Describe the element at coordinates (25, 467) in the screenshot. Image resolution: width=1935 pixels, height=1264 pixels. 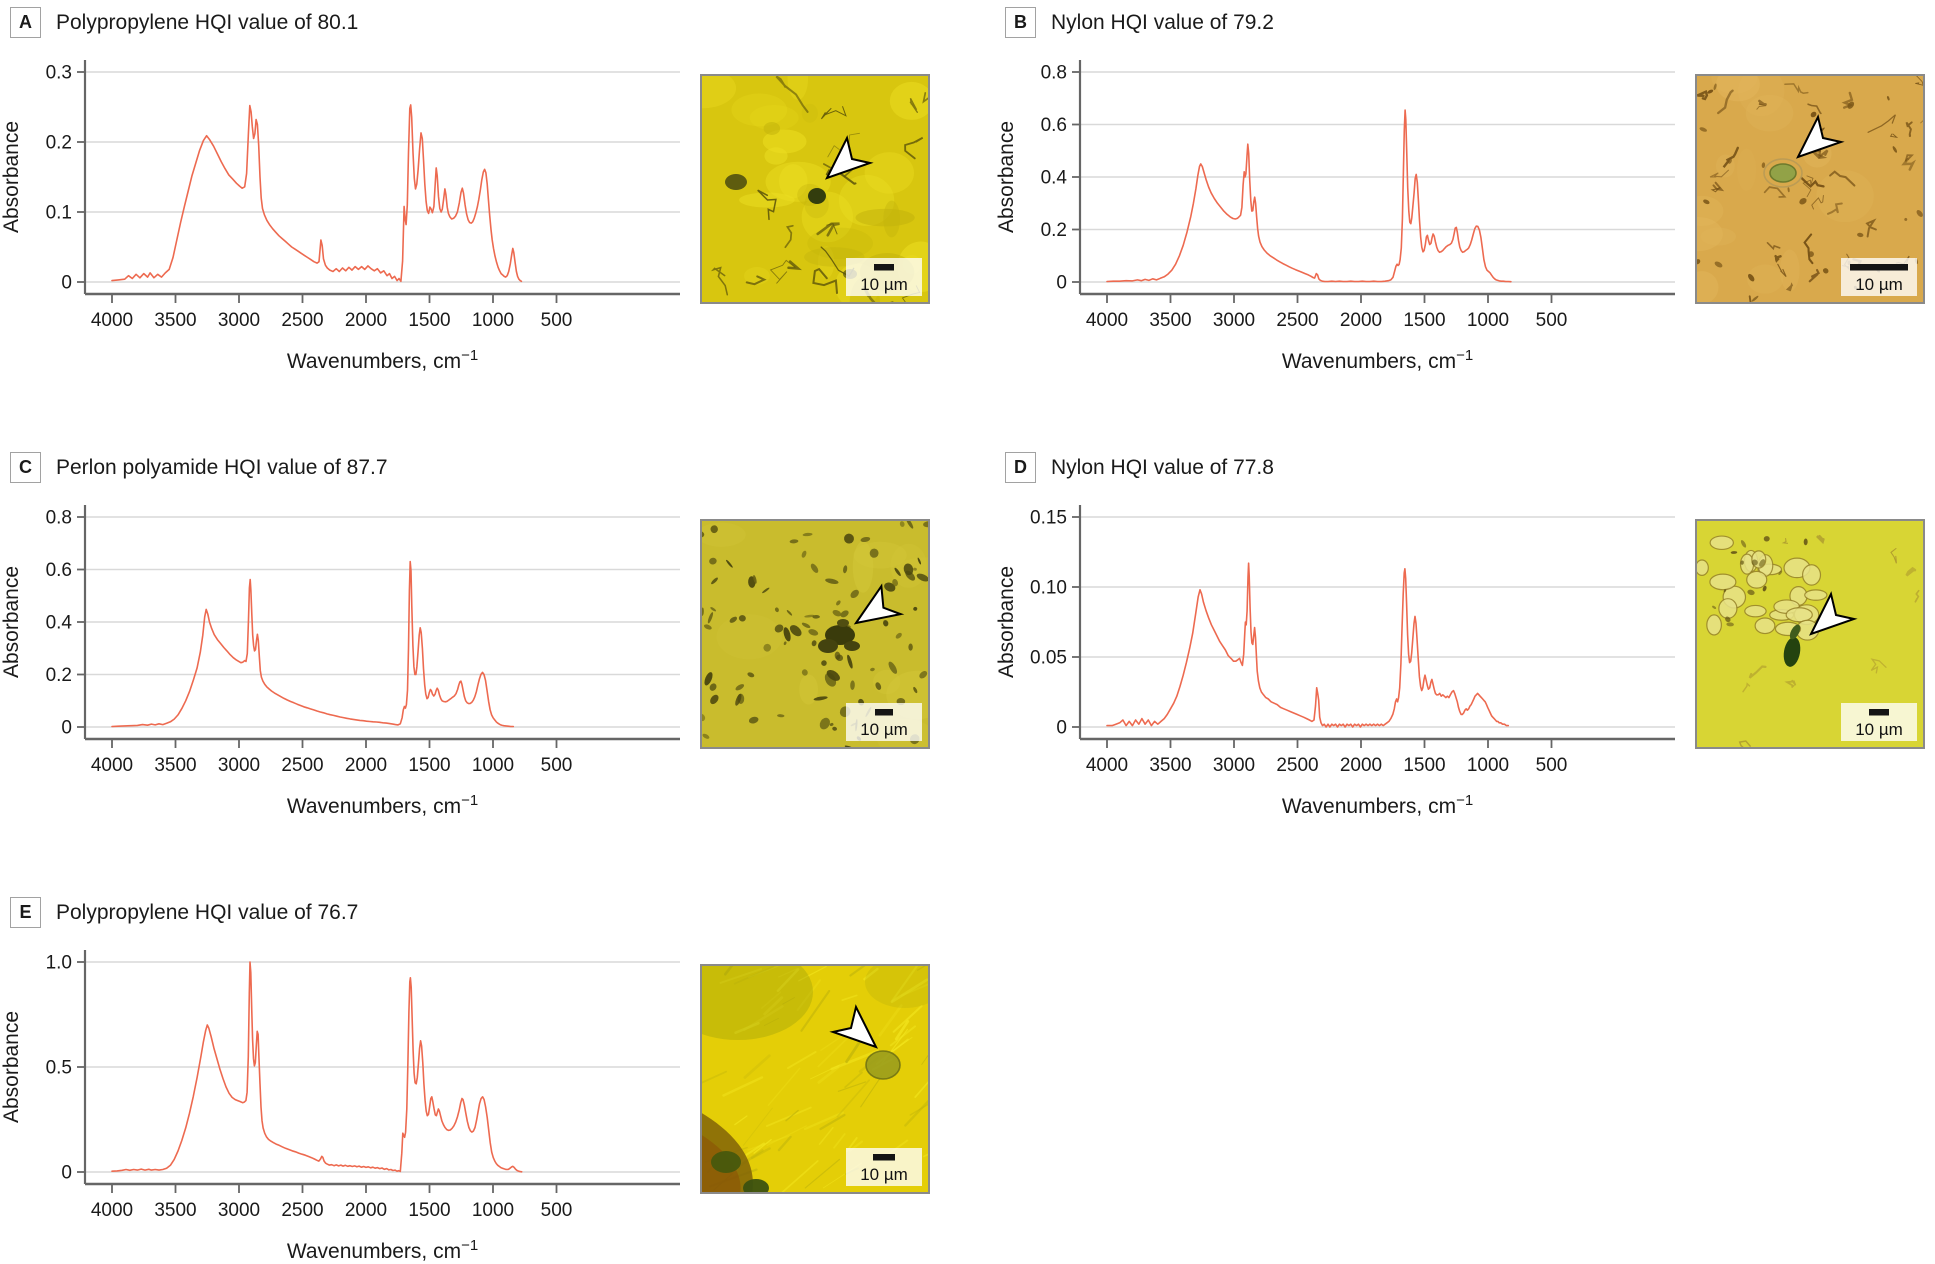
I see `panel-c-letter-badge: C` at that location.